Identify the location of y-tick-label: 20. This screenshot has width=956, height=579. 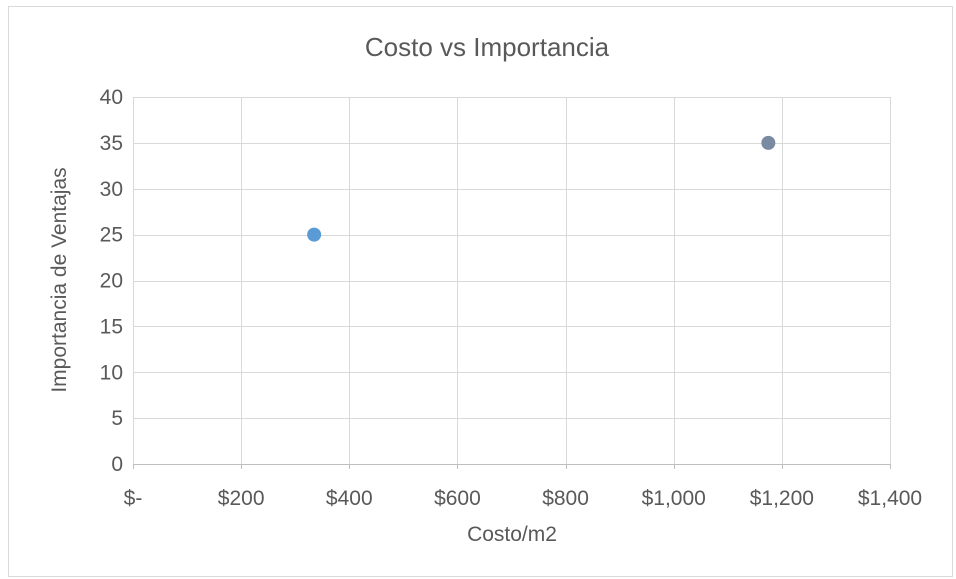
(111, 281).